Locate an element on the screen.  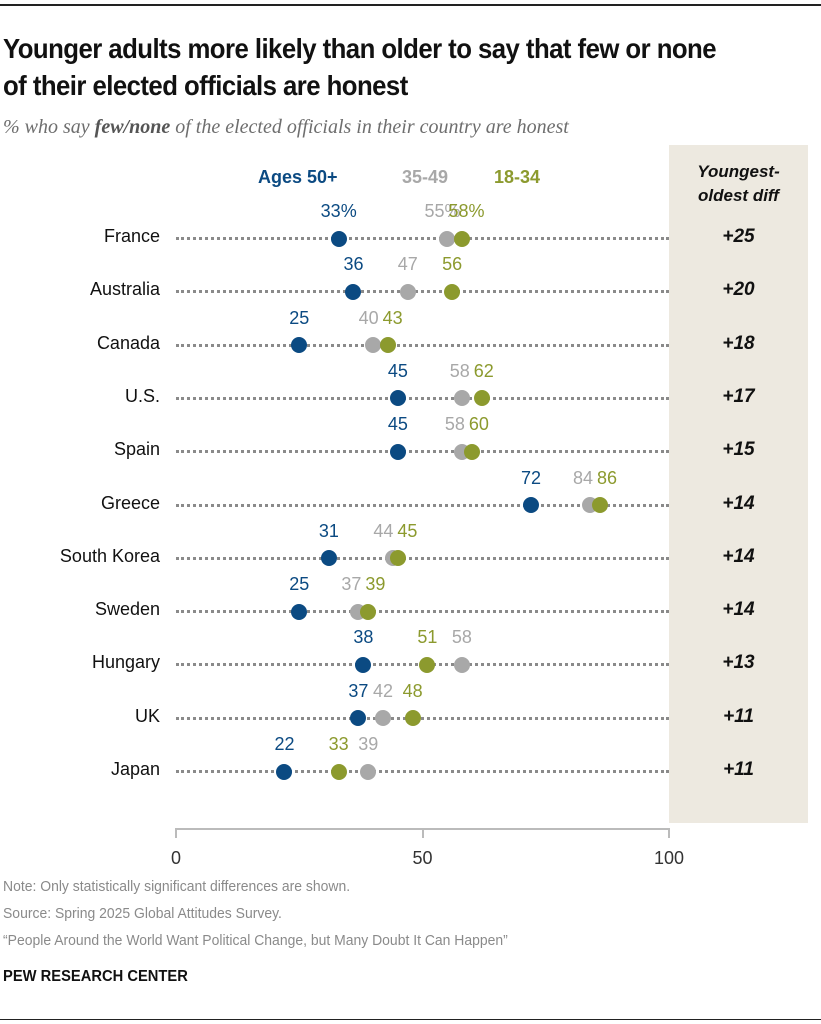
country-label: Hungary is located at coordinates (125, 662).